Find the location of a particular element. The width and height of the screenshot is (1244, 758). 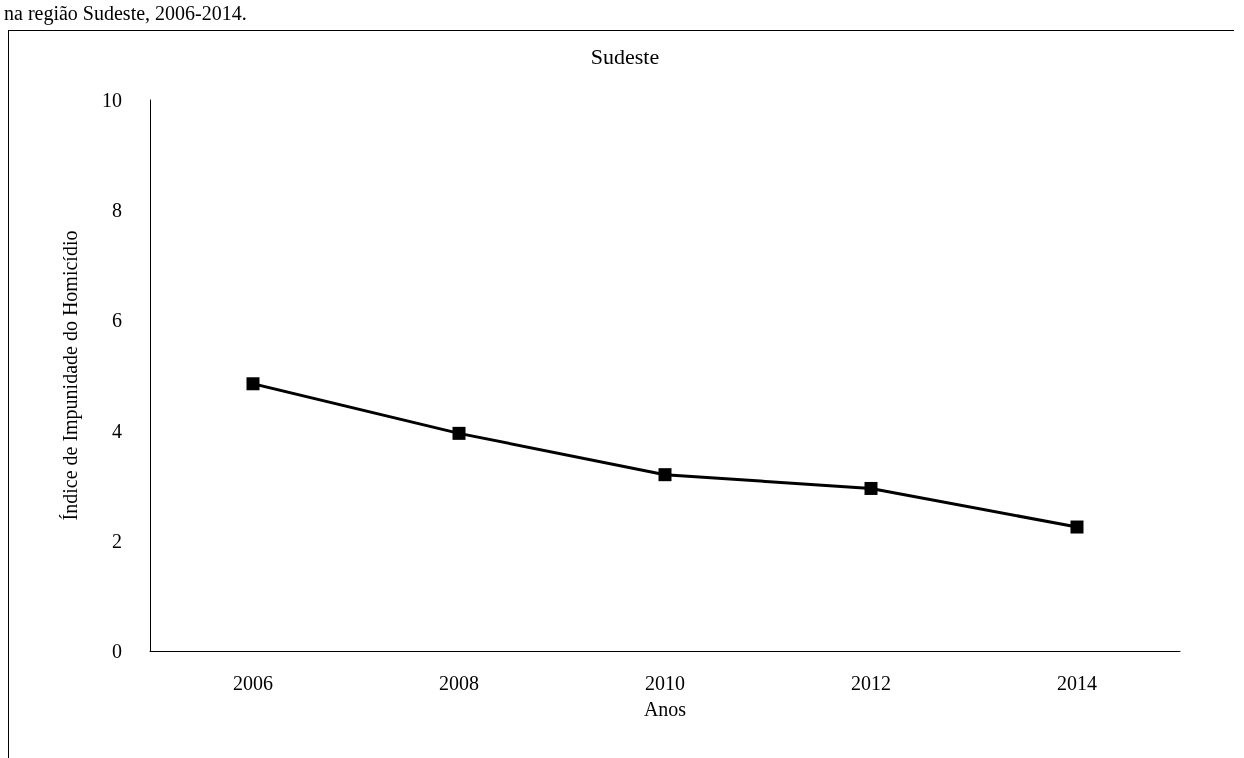

x-tick-label: 2012 is located at coordinates (871, 683).